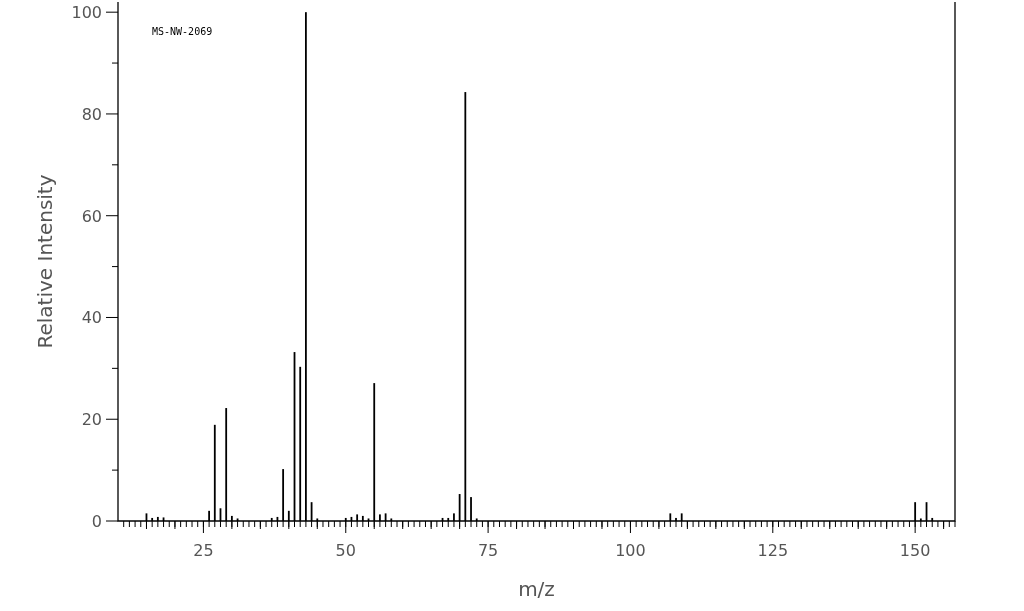 The height and width of the screenshot is (611, 1024). I want to click on x-tick-label: 50, so click(345, 550).